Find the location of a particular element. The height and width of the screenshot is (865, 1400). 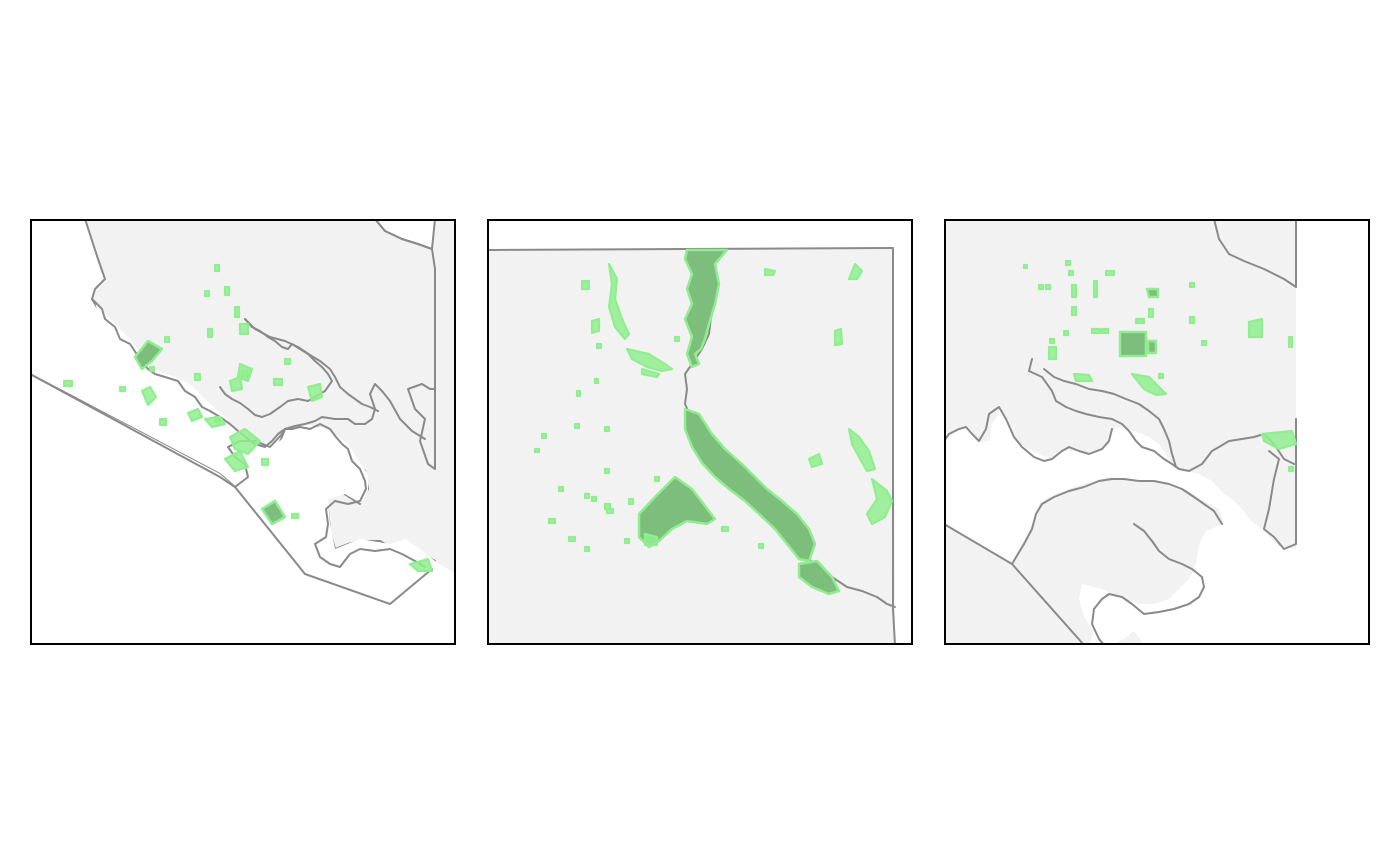

county-boundary is located at coordinates (231, 489).